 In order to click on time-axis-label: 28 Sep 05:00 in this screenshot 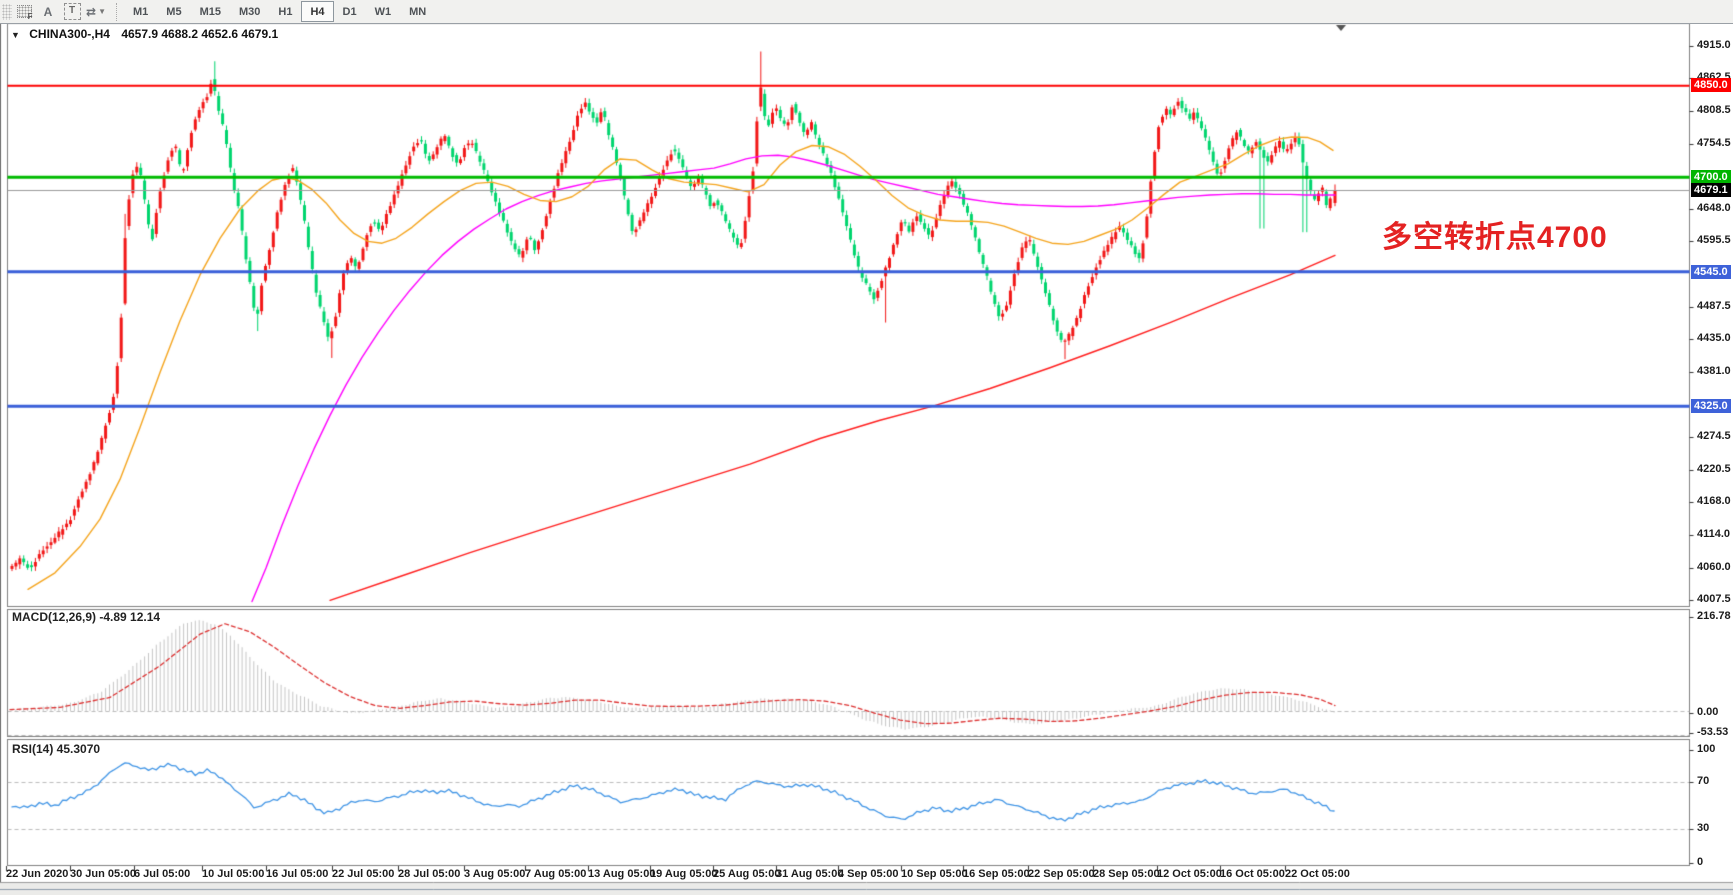, I will do `click(1126, 874)`.